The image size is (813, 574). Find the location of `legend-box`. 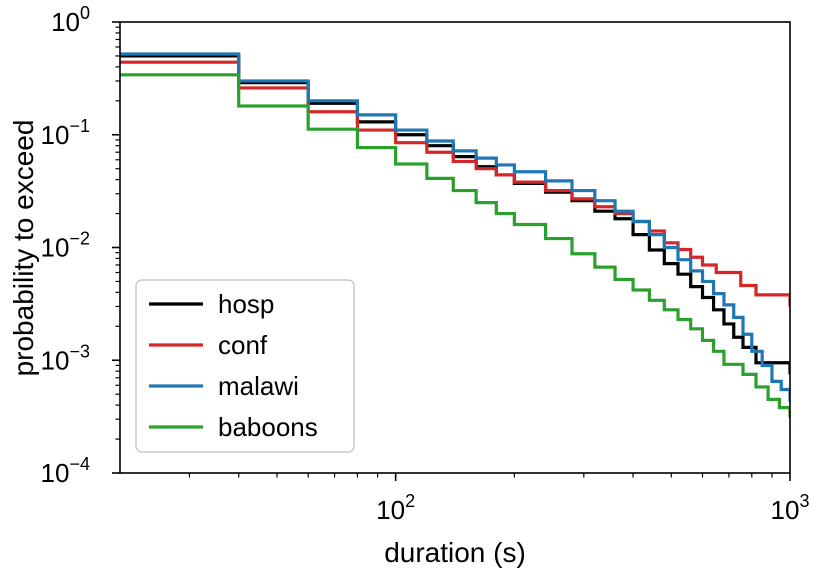

legend-box is located at coordinates (245, 366).